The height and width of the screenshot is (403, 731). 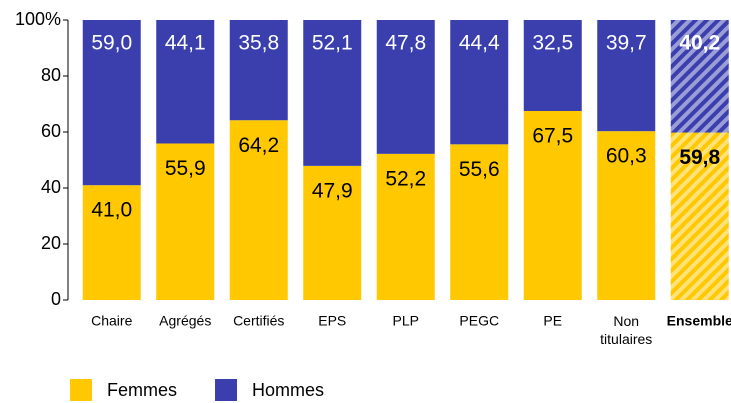 What do you see at coordinates (406, 321) in the screenshot?
I see `x-tick-label: PLP` at bounding box center [406, 321].